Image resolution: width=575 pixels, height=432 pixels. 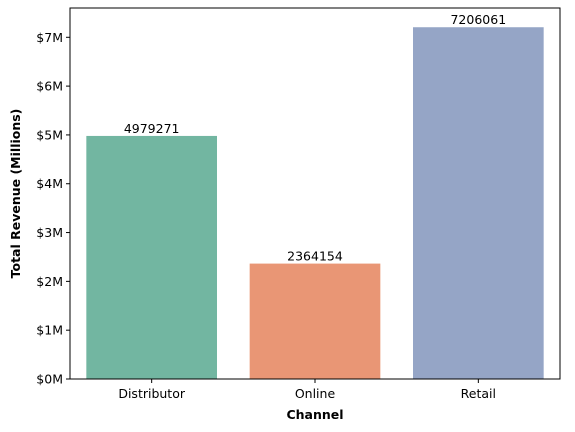 What do you see at coordinates (49, 281) in the screenshot?
I see `y-tick-label: $2M` at bounding box center [49, 281].